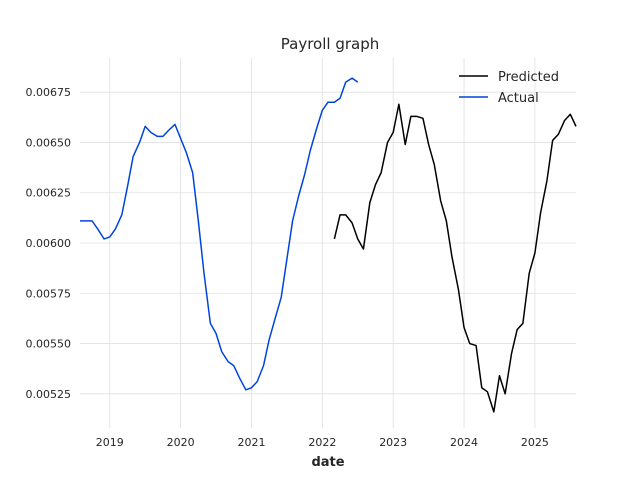 This screenshot has height=480, width=640. What do you see at coordinates (110, 442) in the screenshot?
I see `x-tick-label: 2019` at bounding box center [110, 442].